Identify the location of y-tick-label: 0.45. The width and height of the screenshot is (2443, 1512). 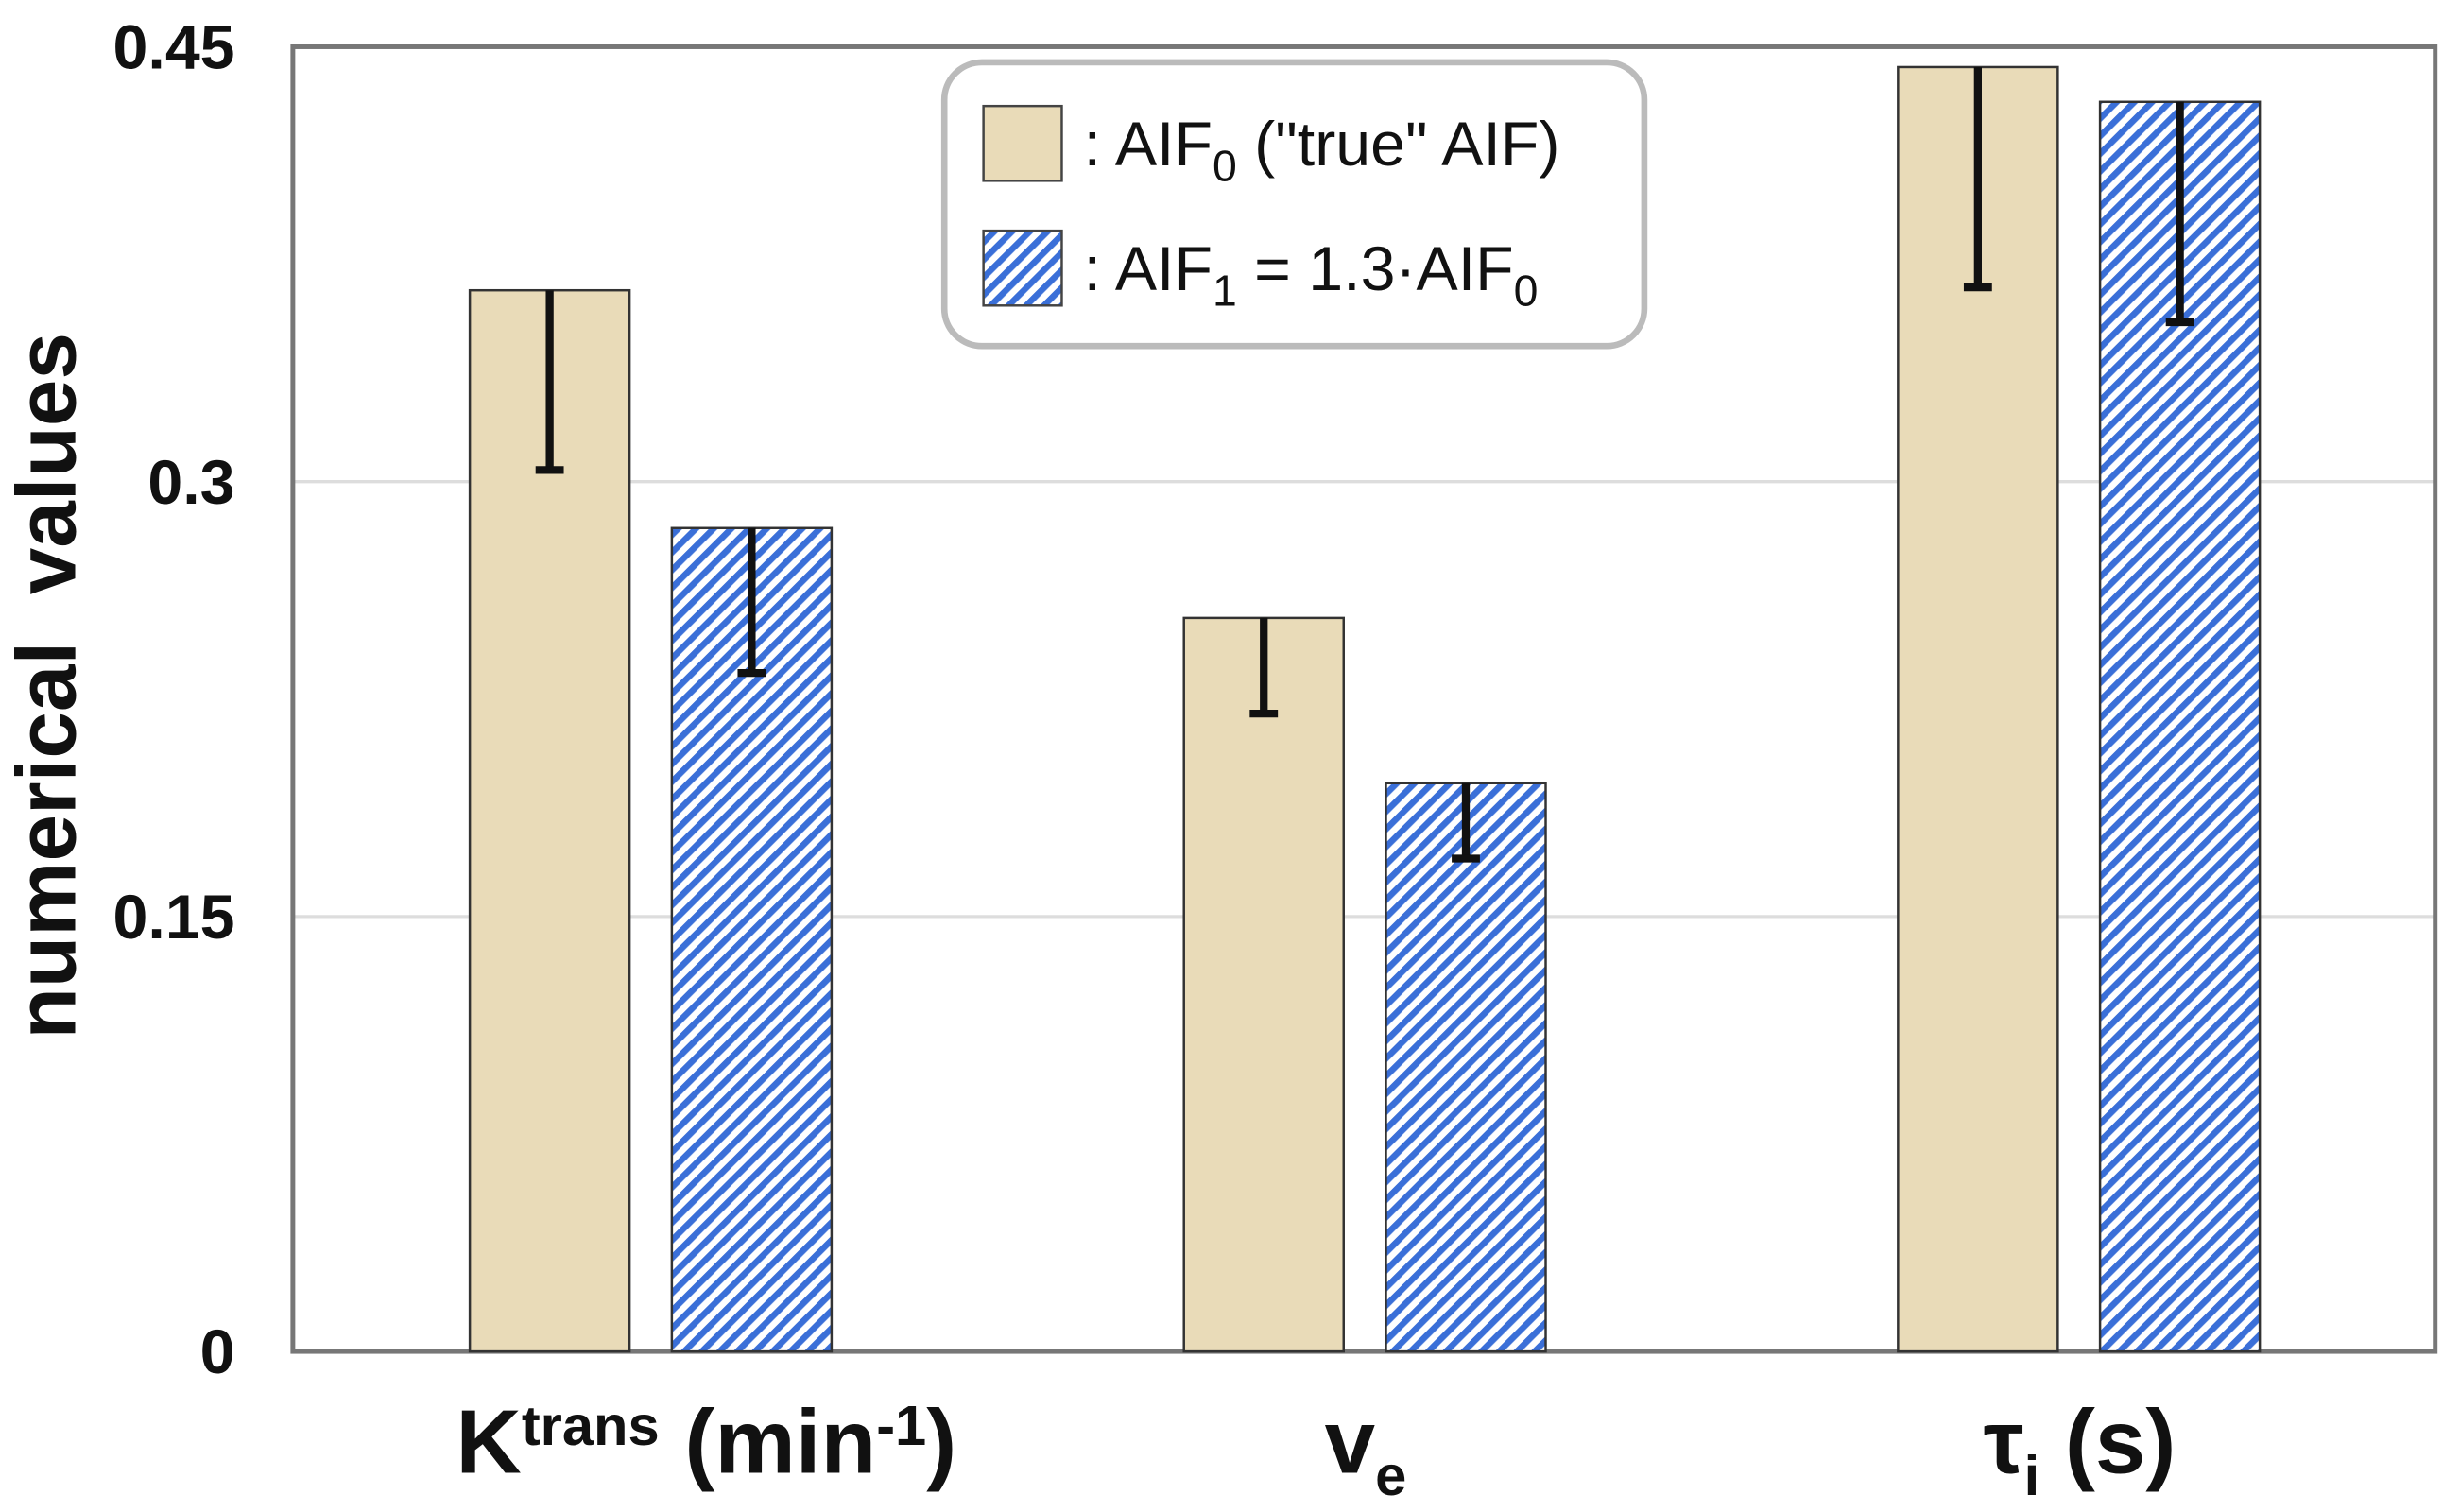
(174, 48).